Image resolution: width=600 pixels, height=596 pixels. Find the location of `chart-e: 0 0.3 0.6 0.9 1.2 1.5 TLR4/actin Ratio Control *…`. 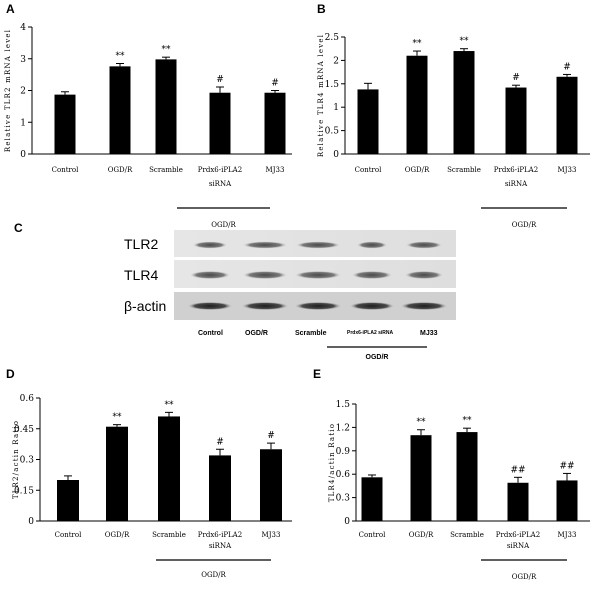

chart-e: 0 0.3 0.6 0.9 1.2 1.5 TLR4/actin Ratio Control *… is located at coordinates (459, 490).